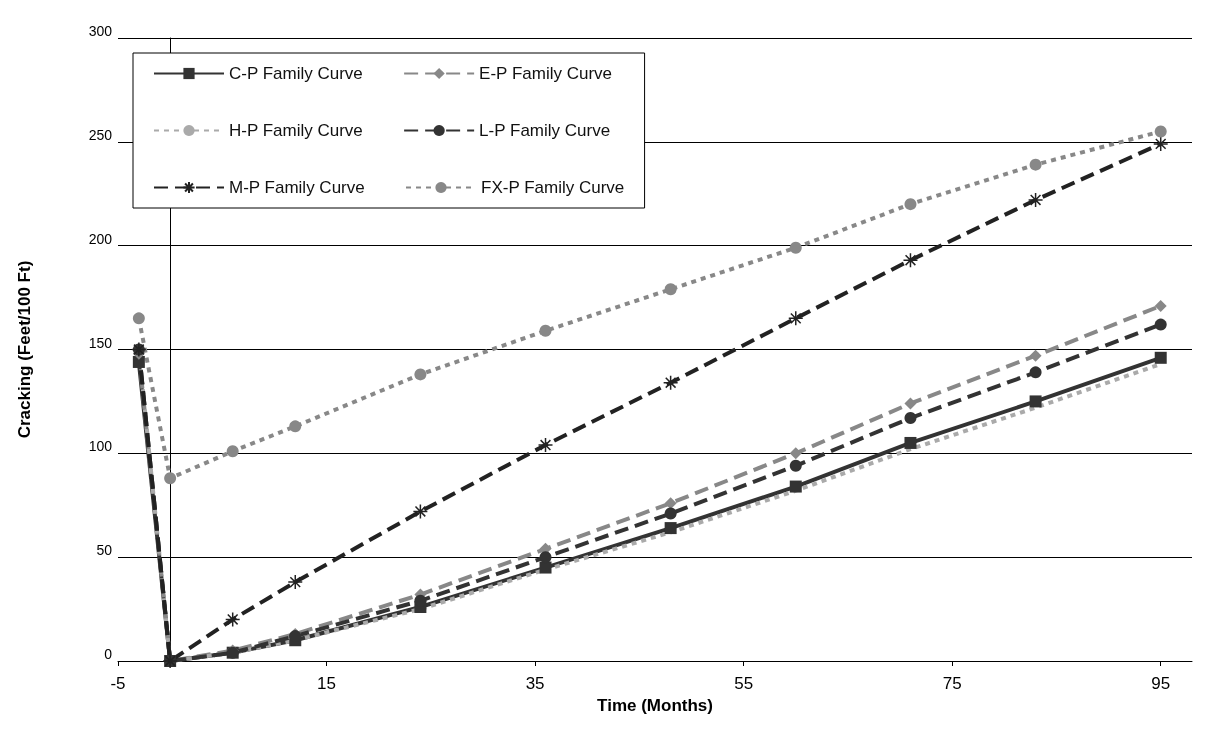 This screenshot has height=731, width=1206. Describe the element at coordinates (535, 683) in the screenshot. I see `x-tick-label: 35` at that location.